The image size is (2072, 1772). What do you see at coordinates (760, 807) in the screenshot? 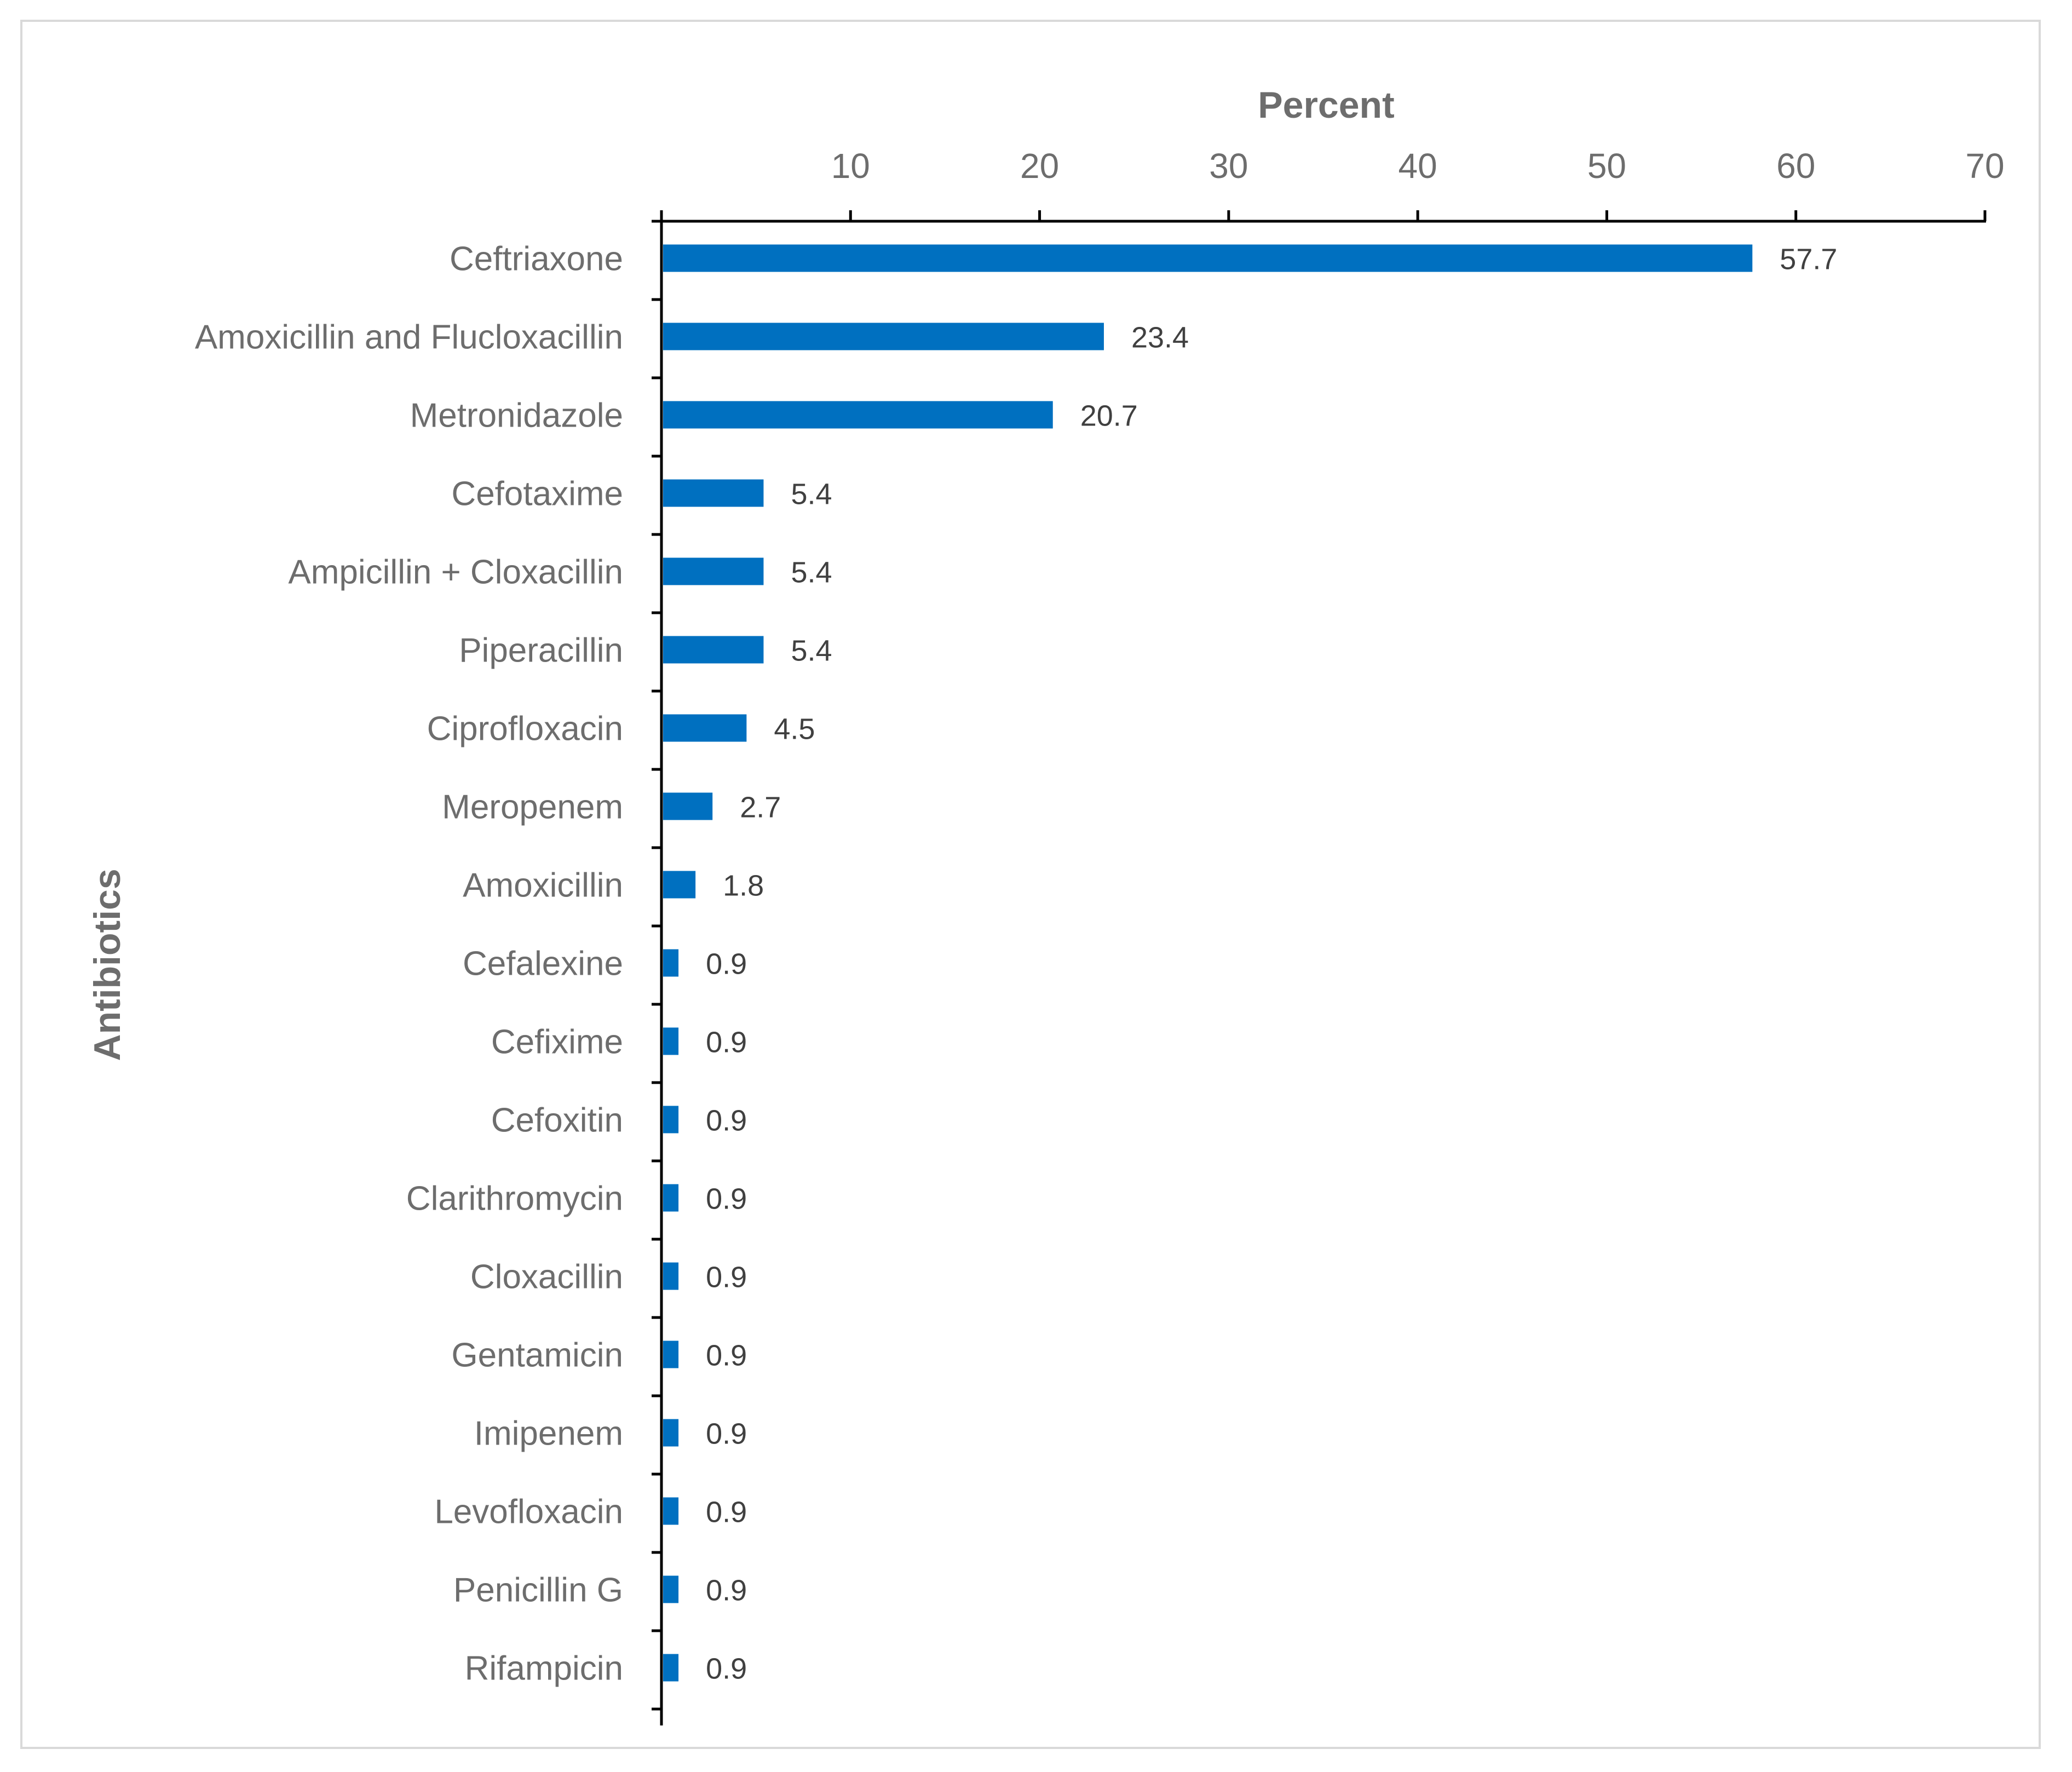
I see `data-label: 2.7` at bounding box center [760, 807].